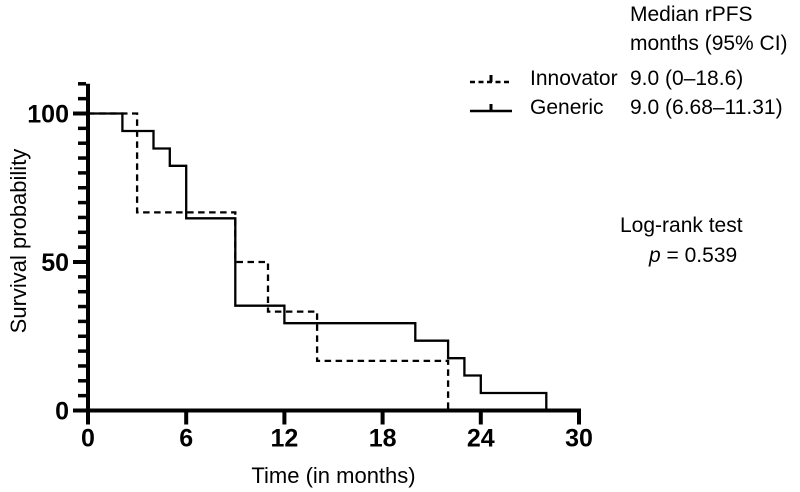  I want to click on x-axis-title: Time (in months), so click(333, 475).